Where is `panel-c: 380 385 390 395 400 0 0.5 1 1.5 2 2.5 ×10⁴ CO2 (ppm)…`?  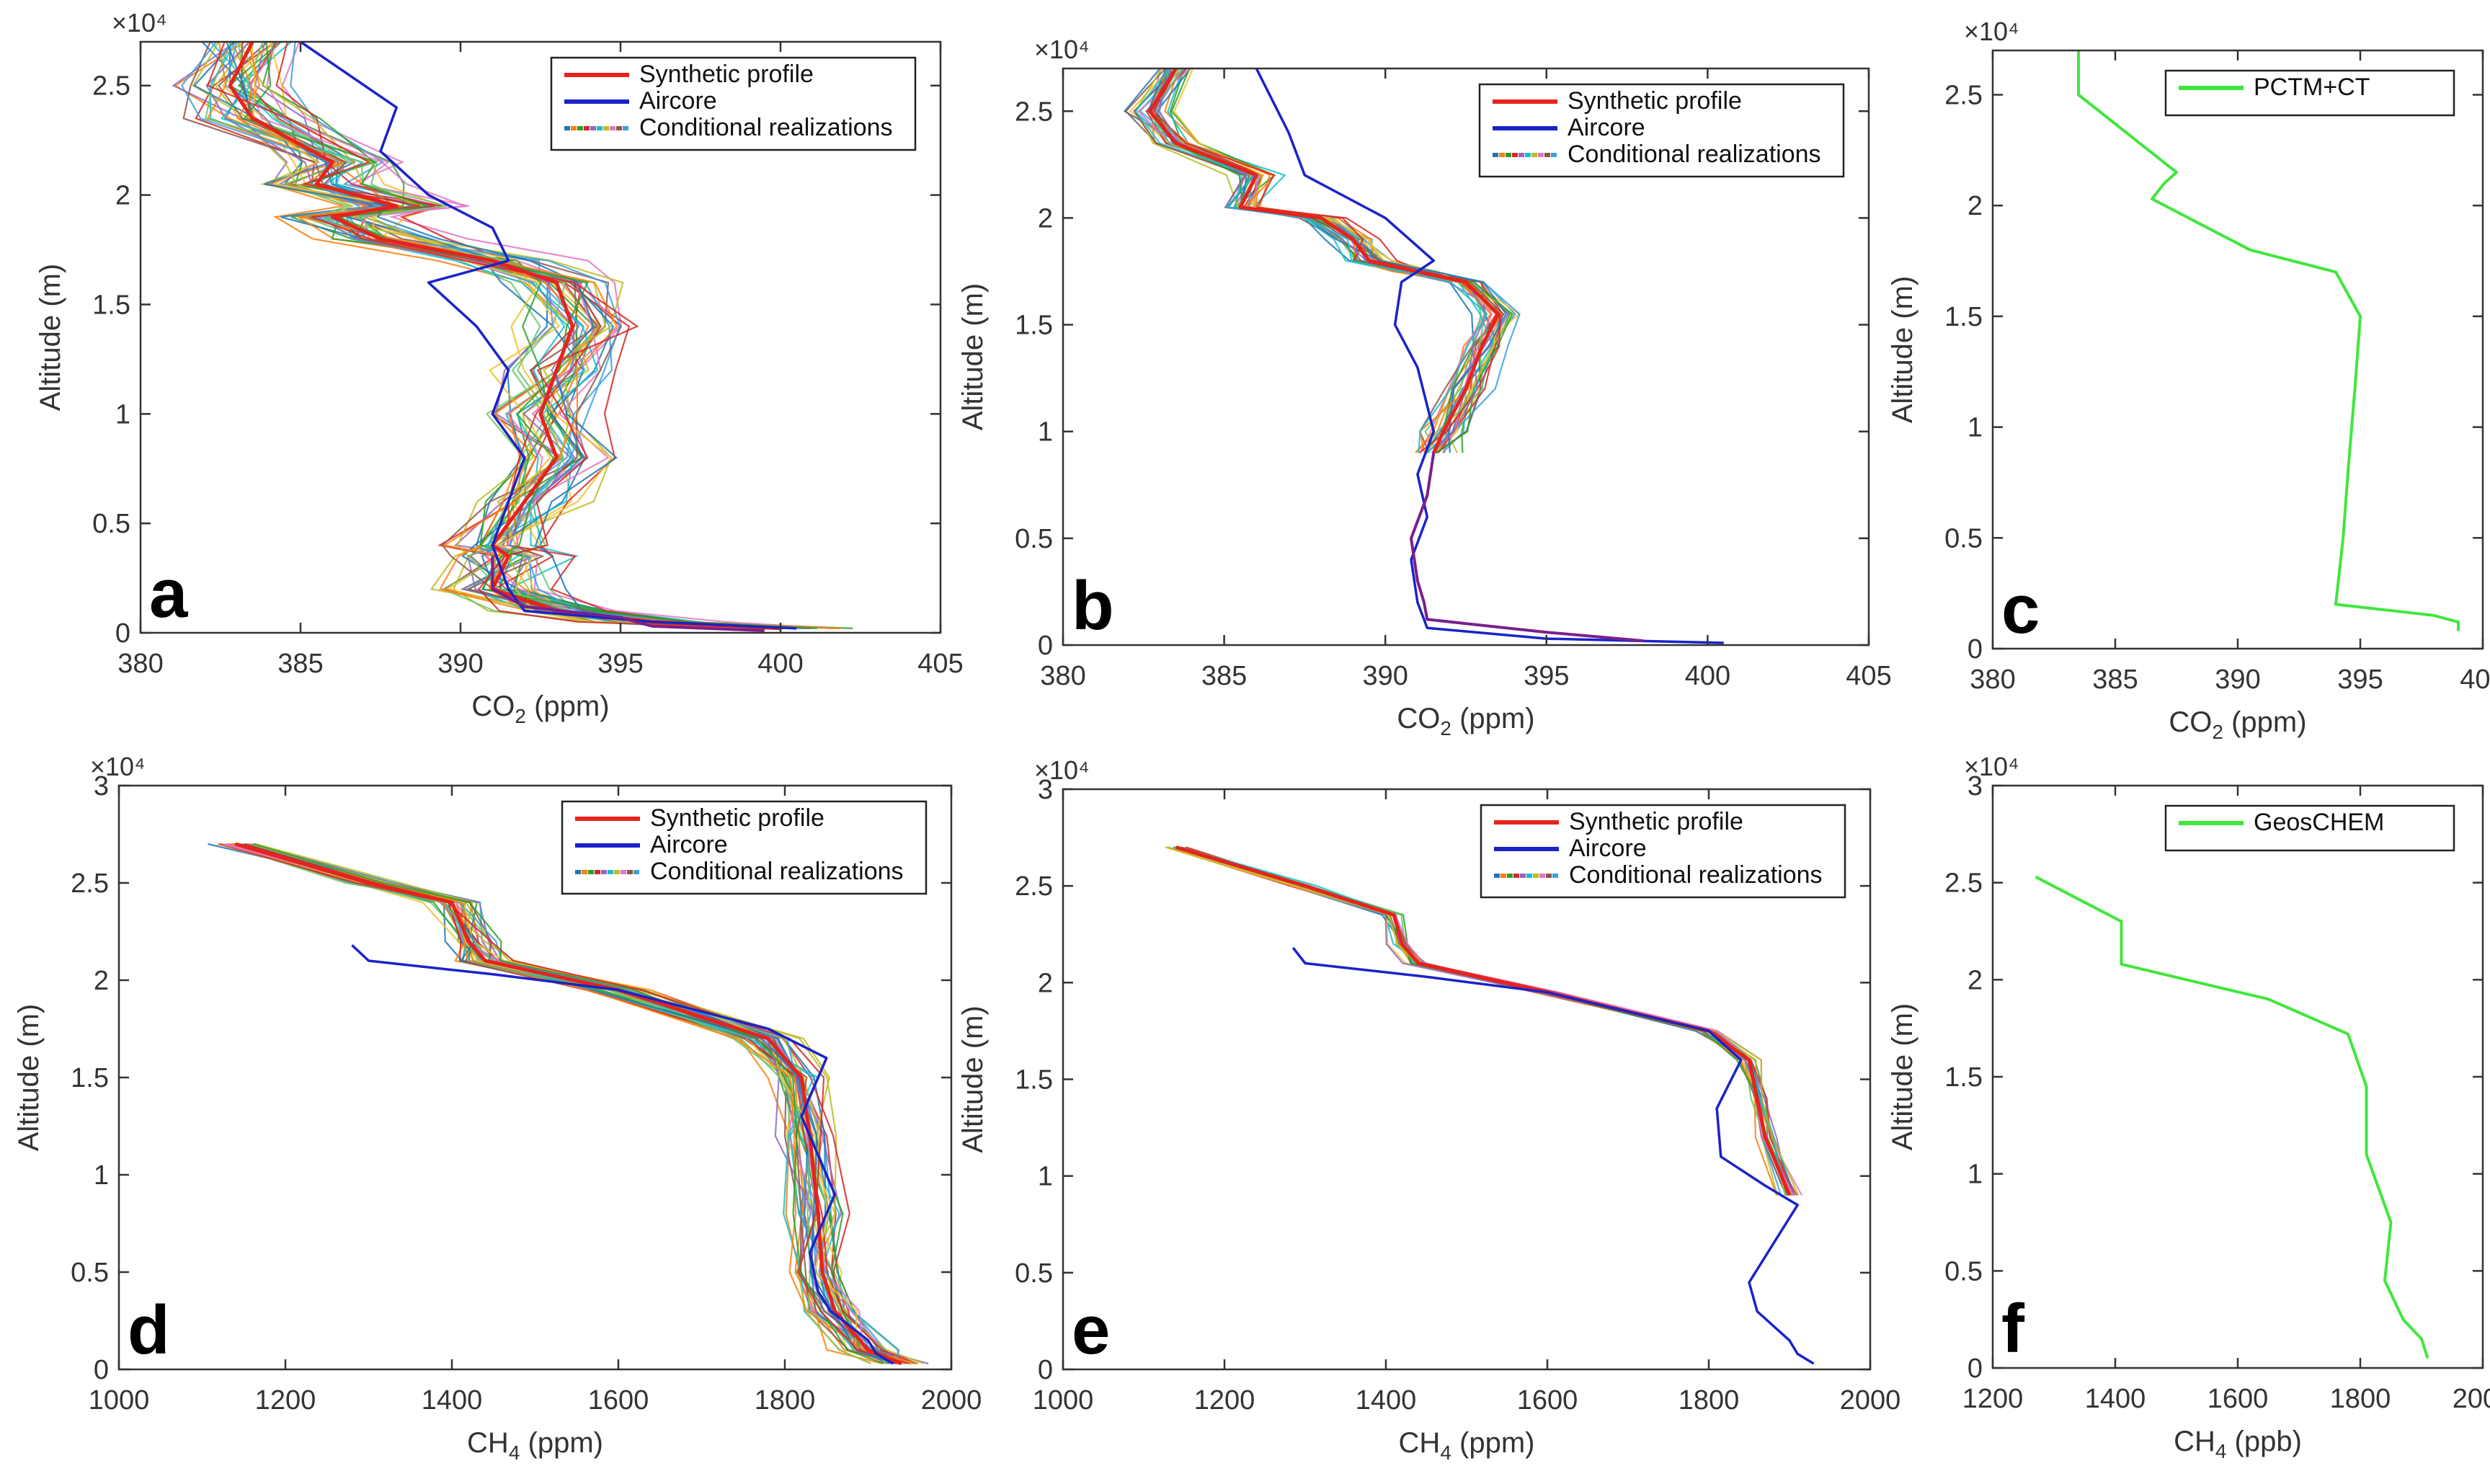
panel-c: 380 385 390 395 400 0 0.5 1 1.5 2 2.5 ×10⁴ CO2 (ppm)… is located at coordinates (2188, 380).